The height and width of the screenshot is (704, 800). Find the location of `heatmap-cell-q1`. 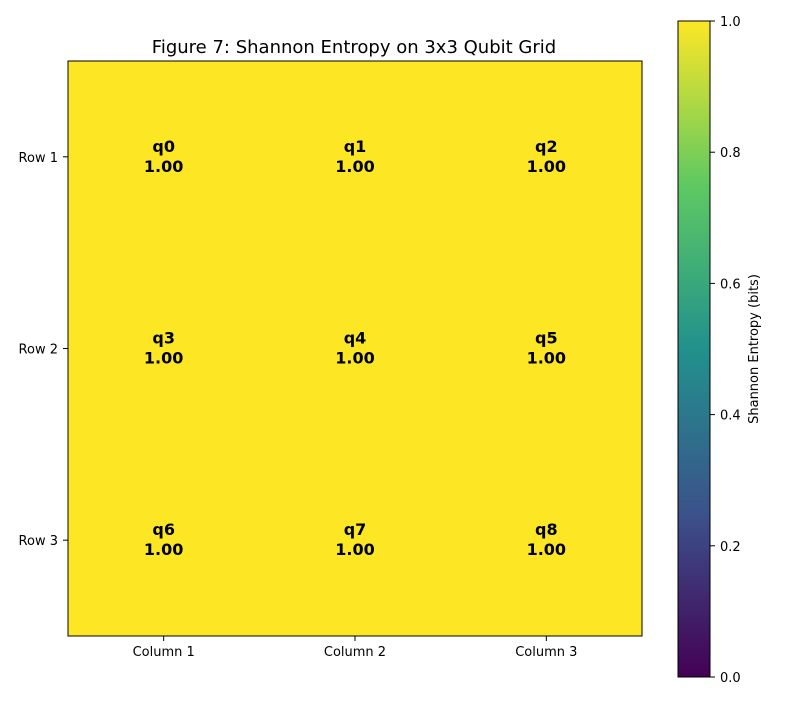

heatmap-cell-q1 is located at coordinates (355, 157).